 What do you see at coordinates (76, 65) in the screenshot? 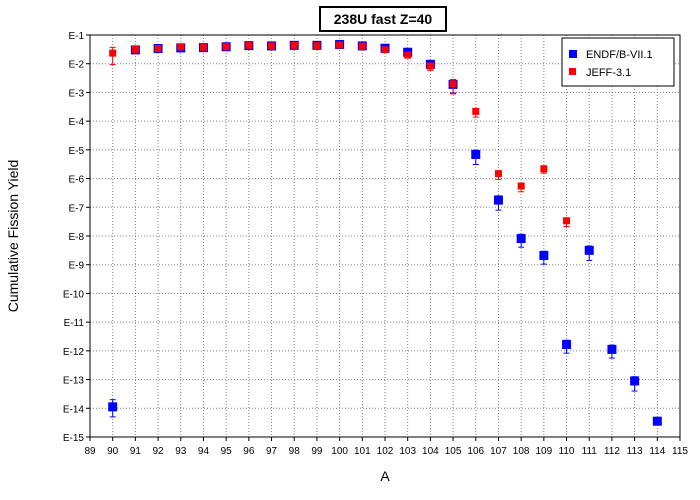
I see `y-tick-label: E-2` at bounding box center [76, 65].